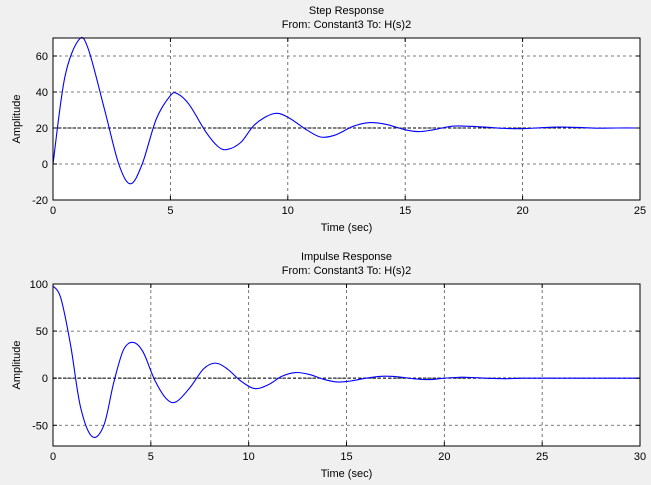 The image size is (651, 485). I want to click on plot-title: Step Response, so click(346, 11).